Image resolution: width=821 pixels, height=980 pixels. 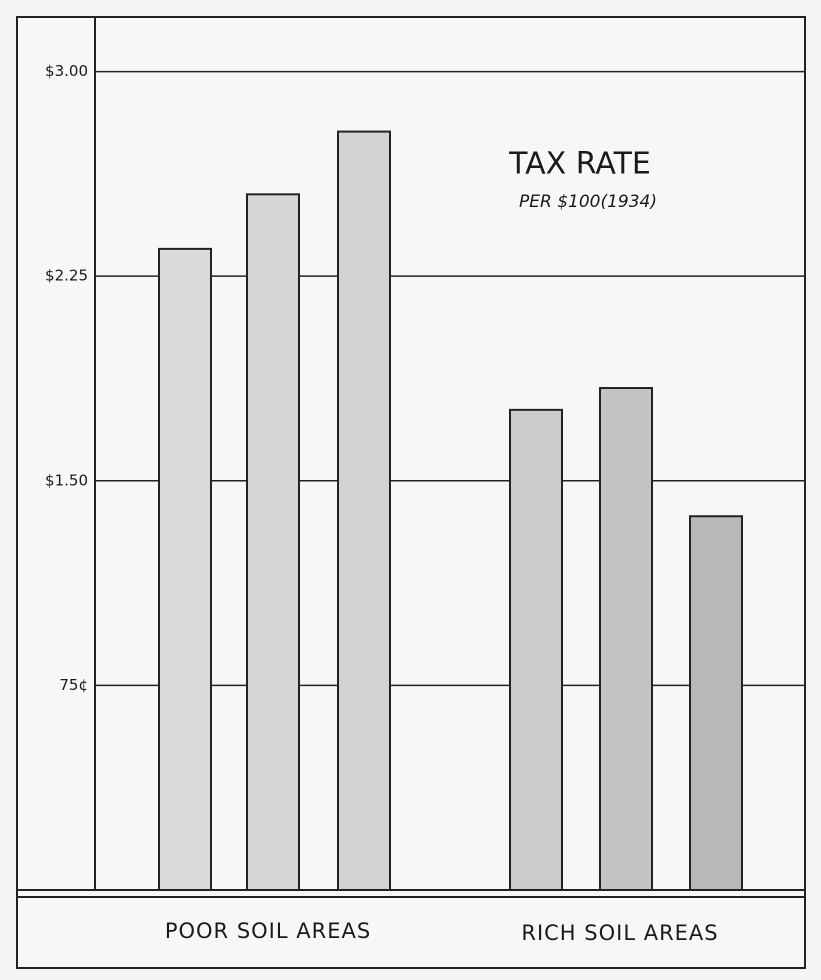 I want to click on chart-title: TAX RATE, so click(x=579, y=164).